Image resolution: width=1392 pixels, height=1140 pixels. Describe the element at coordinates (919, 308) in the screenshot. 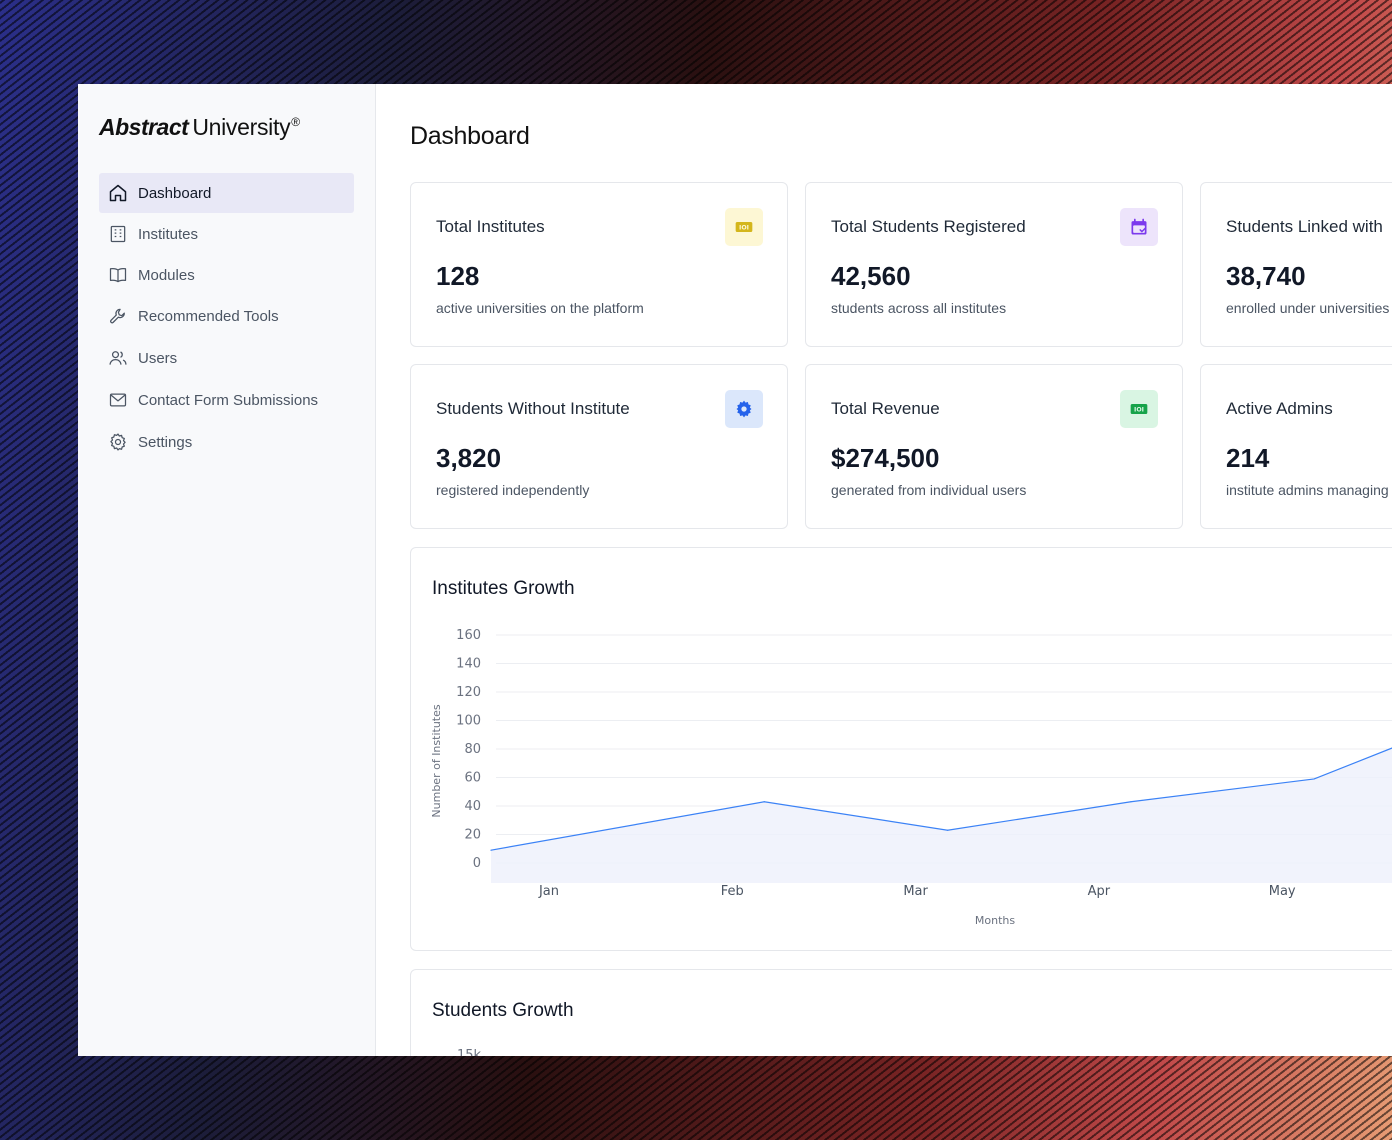

I see `card-subtitle: students across all institutes` at that location.